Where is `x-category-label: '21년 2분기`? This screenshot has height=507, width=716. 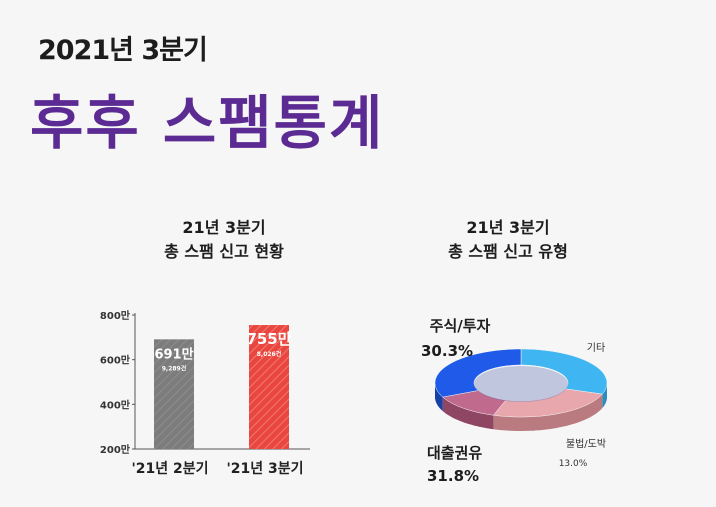
x-category-label: '21년 2분기 is located at coordinates (169, 469).